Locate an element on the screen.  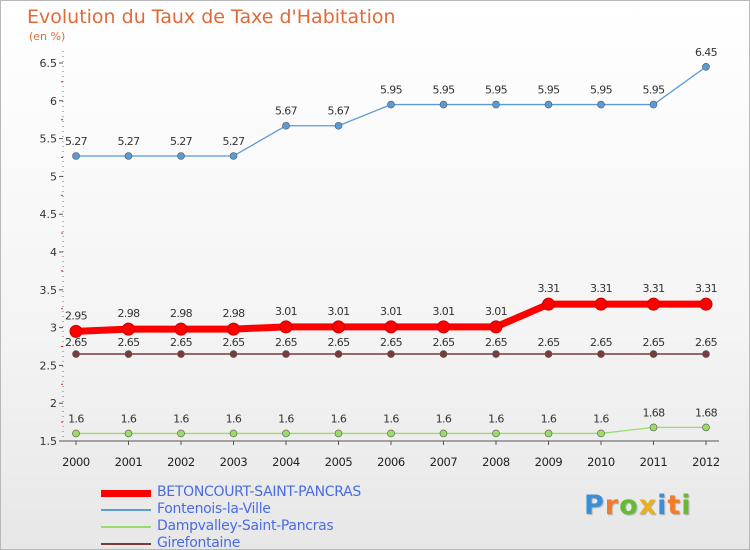
y-tick-label: 2 is located at coordinates (53, 403).